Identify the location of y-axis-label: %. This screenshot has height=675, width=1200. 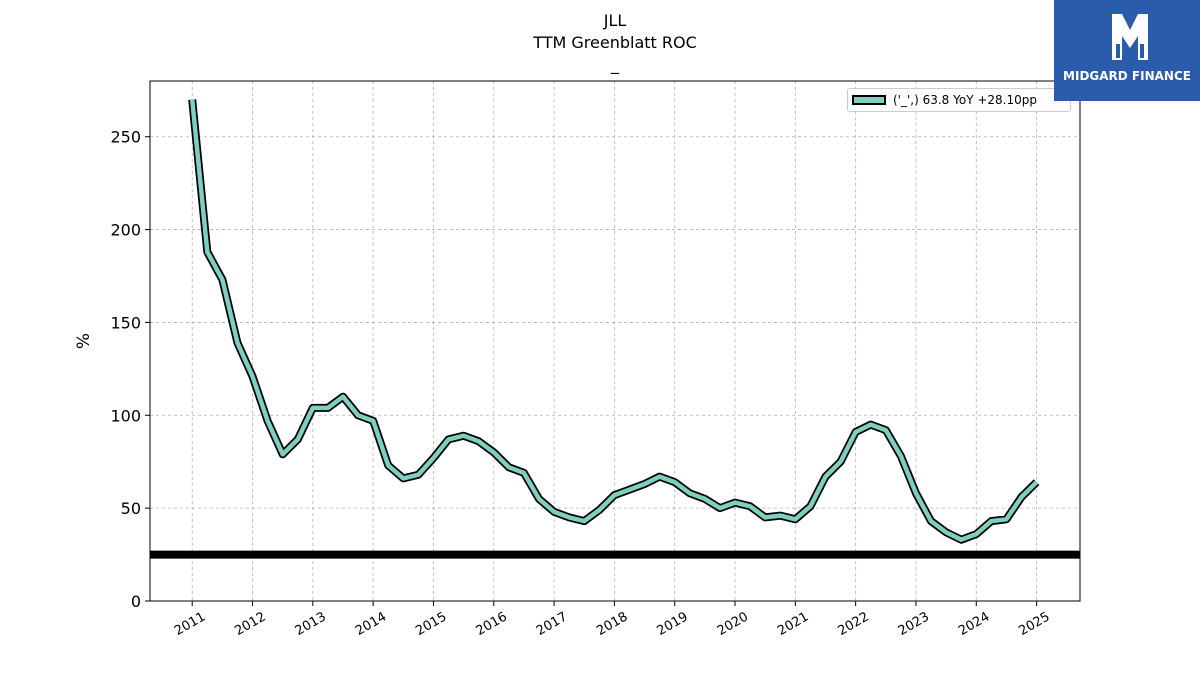
(84, 341).